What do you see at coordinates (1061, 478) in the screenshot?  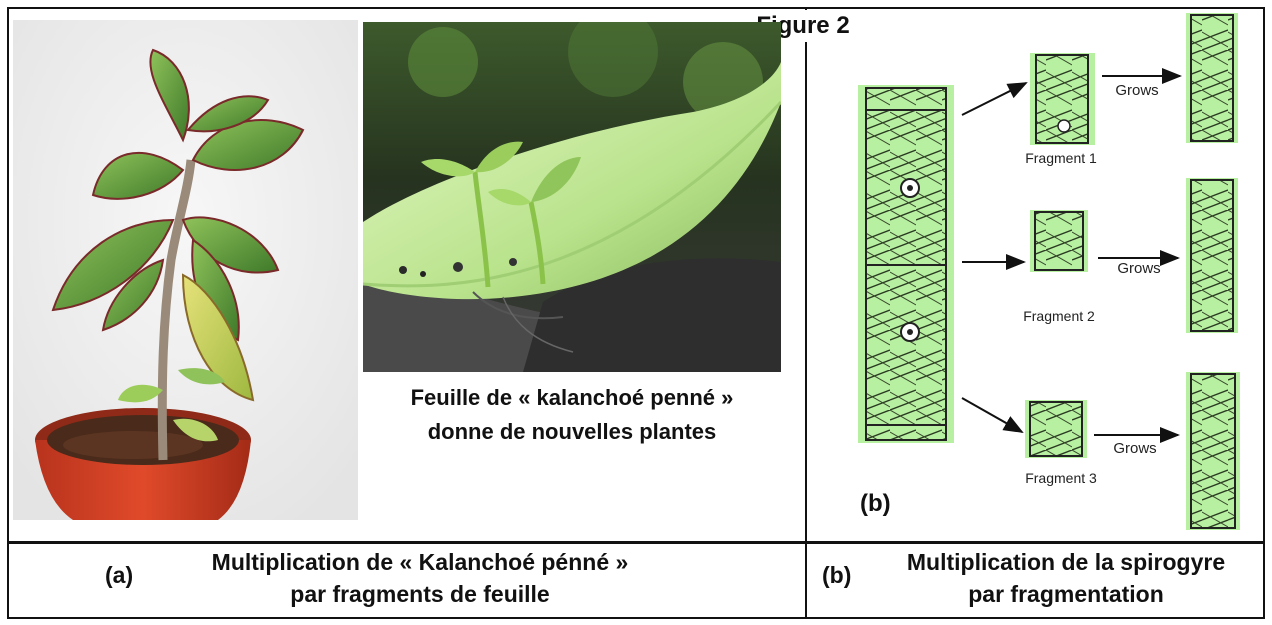 I see `fragment-3-label: Fragment 3` at bounding box center [1061, 478].